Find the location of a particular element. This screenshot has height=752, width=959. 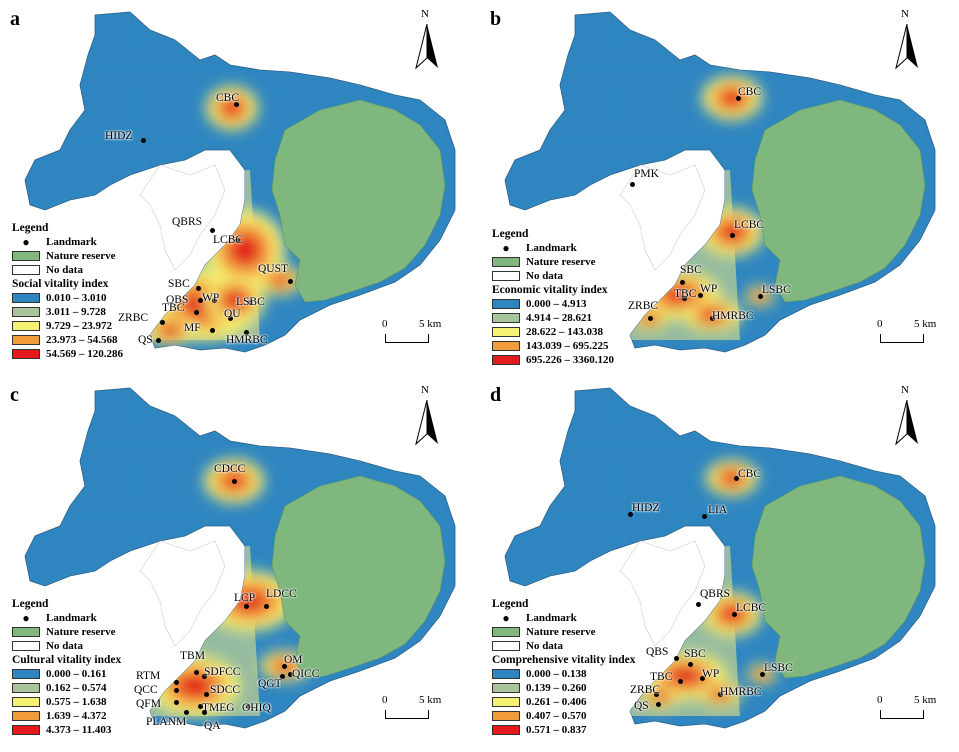

landmark-label: PLANM is located at coordinates (166, 722).